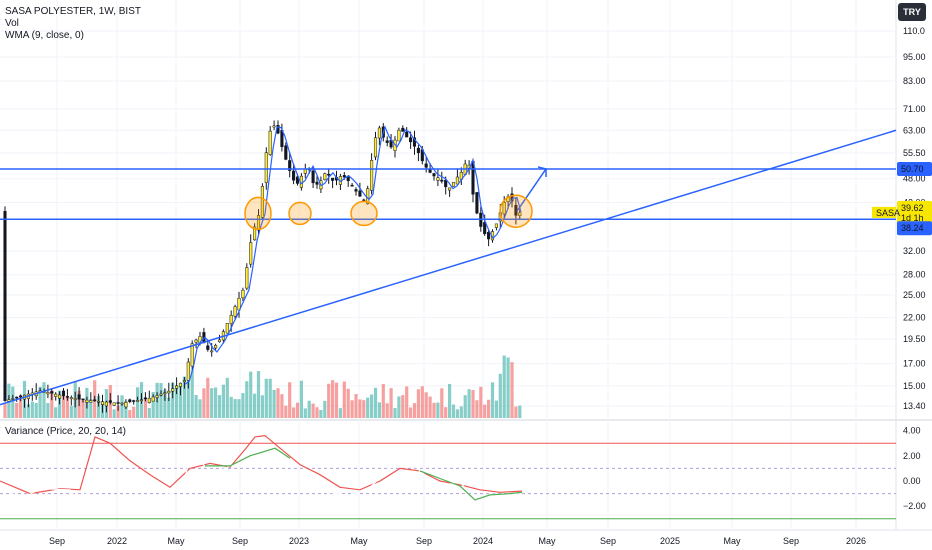  I want to click on price-tag-lower-text: 38.24, so click(912, 228).